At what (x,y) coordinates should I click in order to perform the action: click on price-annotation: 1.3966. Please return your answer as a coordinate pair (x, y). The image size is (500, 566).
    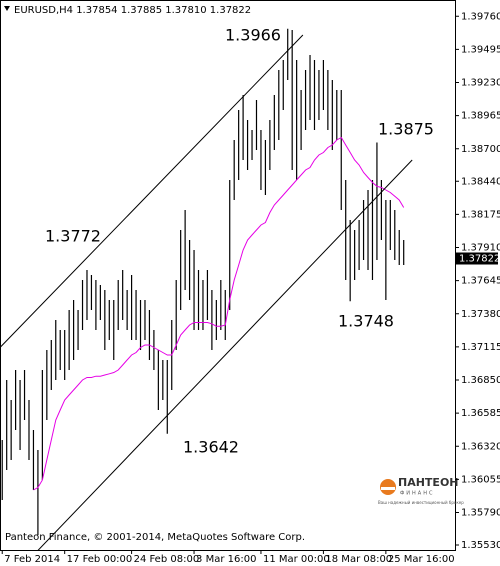
    Looking at the image, I should click on (253, 35).